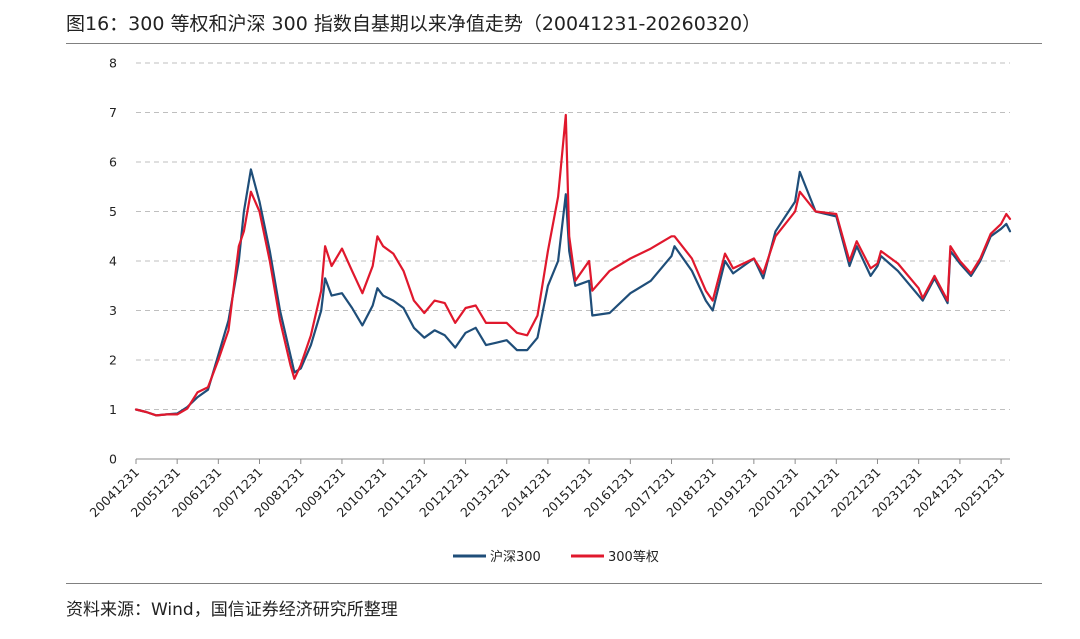 The image size is (1080, 639). Describe the element at coordinates (232, 610) in the screenshot. I see `source-note: 资料来源：Wind，国信证券经济研究所整理` at that location.